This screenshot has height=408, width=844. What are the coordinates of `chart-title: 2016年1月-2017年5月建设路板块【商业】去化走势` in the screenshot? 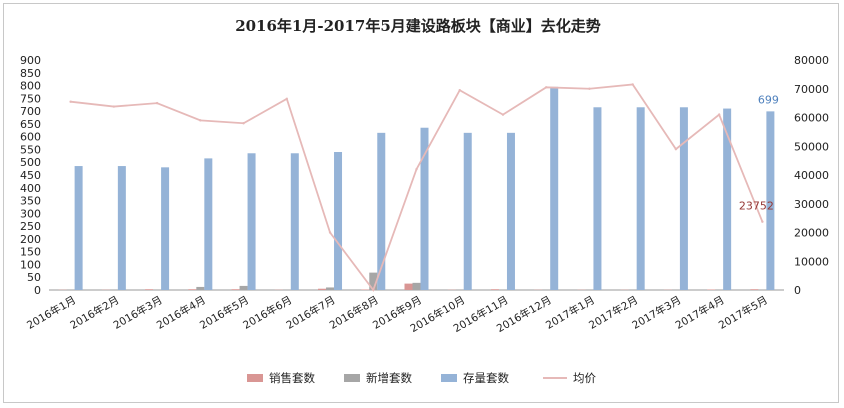 It's located at (418, 26).